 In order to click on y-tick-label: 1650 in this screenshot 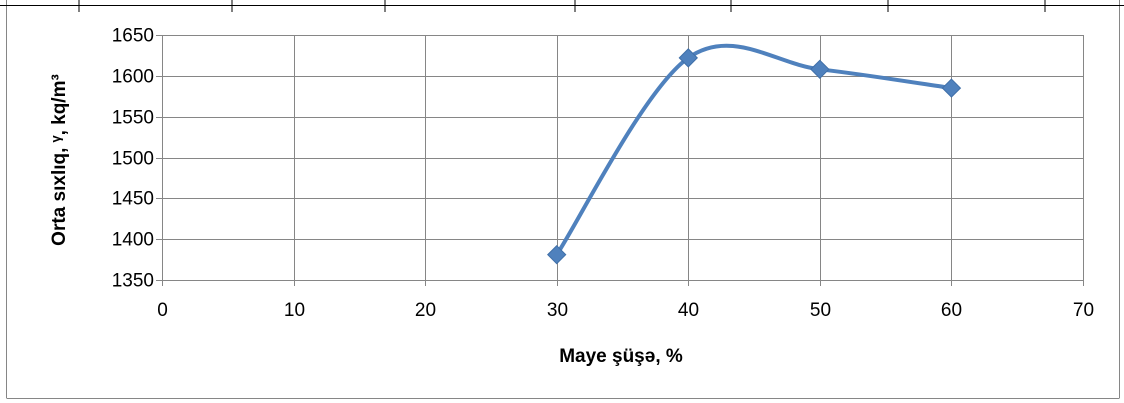, I will do `click(133, 36)`.